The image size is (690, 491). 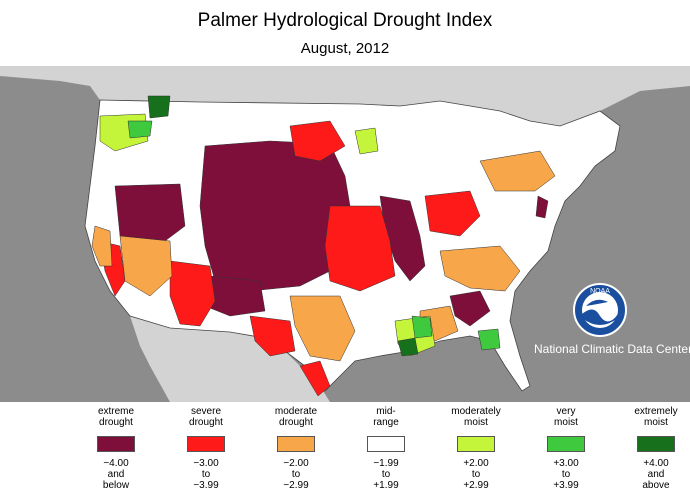 I want to click on noaa-logo-text: NOAA, so click(x=600, y=291).